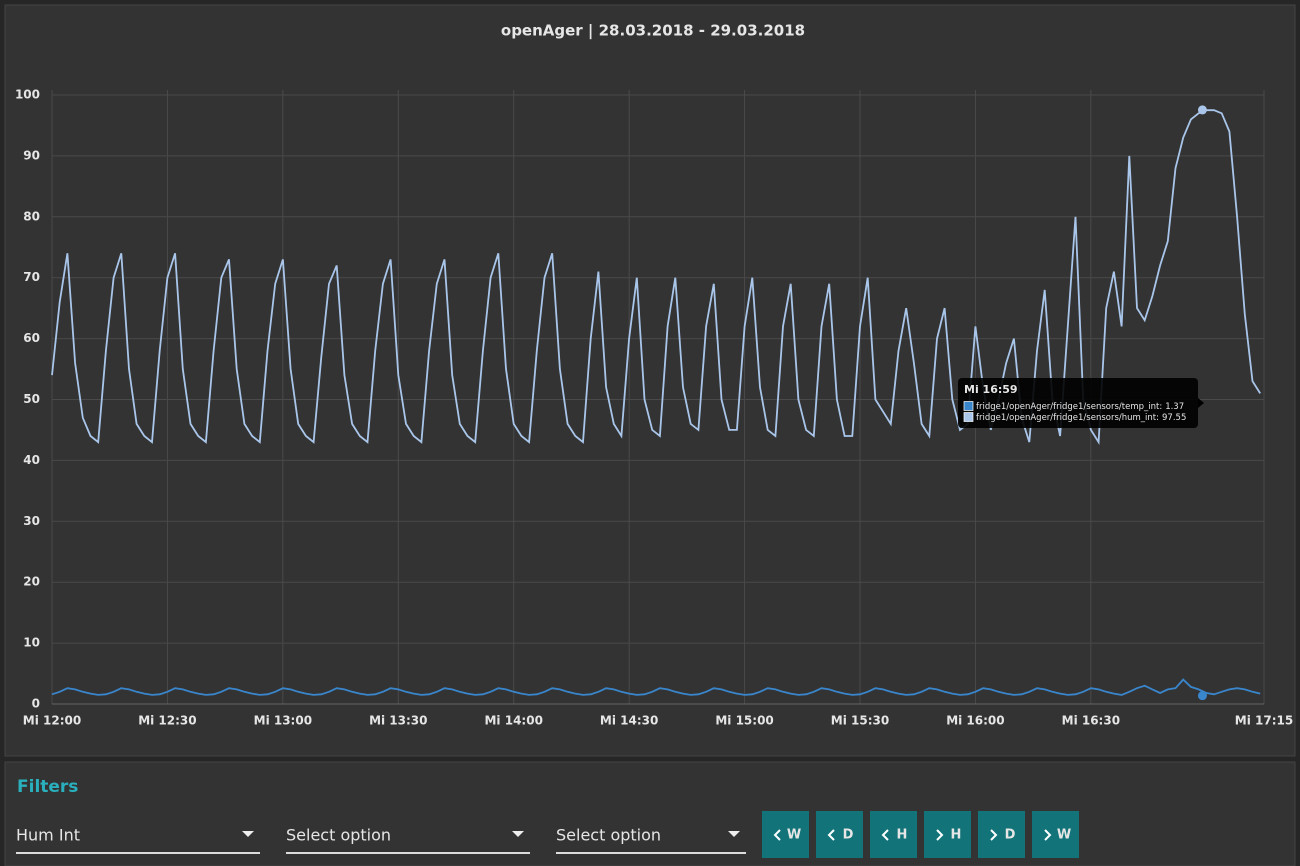  Describe the element at coordinates (629, 721) in the screenshot. I see `x-tick-label: Mi 14:30` at that location.